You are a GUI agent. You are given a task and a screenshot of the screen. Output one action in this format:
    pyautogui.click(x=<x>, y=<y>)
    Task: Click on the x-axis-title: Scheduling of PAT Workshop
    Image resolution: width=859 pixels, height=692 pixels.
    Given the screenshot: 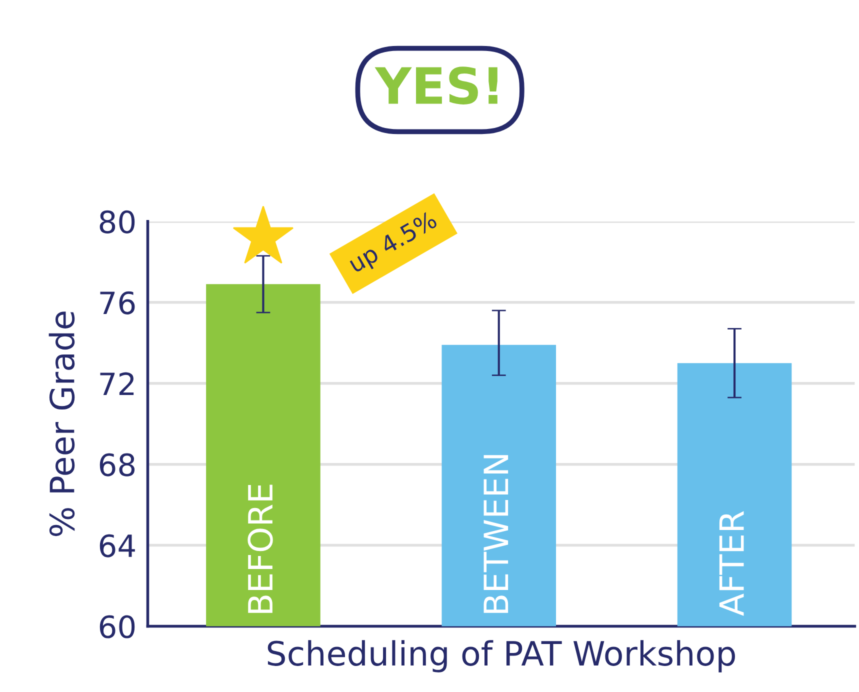 What is the action you would take?
    pyautogui.click(x=501, y=656)
    